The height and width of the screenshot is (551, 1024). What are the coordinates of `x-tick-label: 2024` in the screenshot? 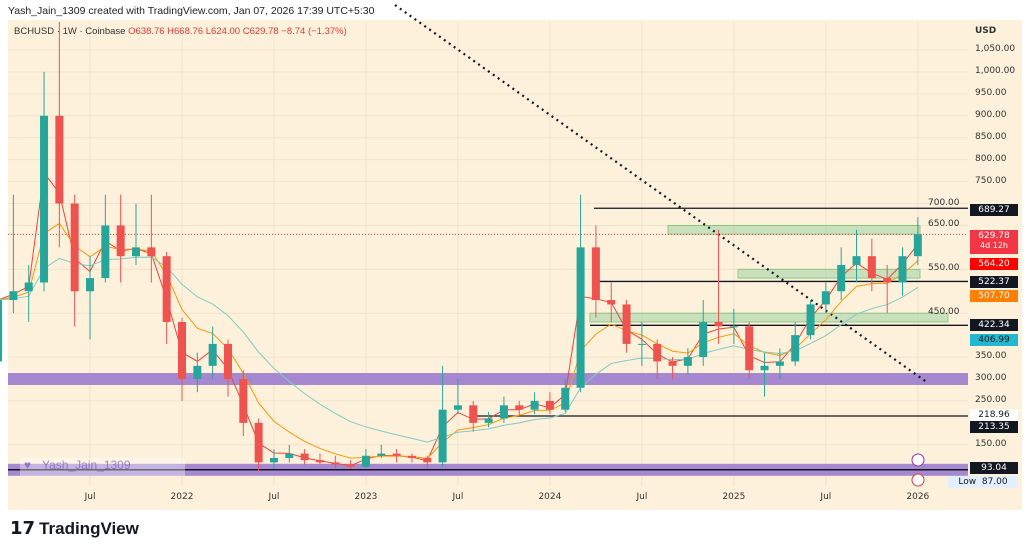 It's located at (550, 497).